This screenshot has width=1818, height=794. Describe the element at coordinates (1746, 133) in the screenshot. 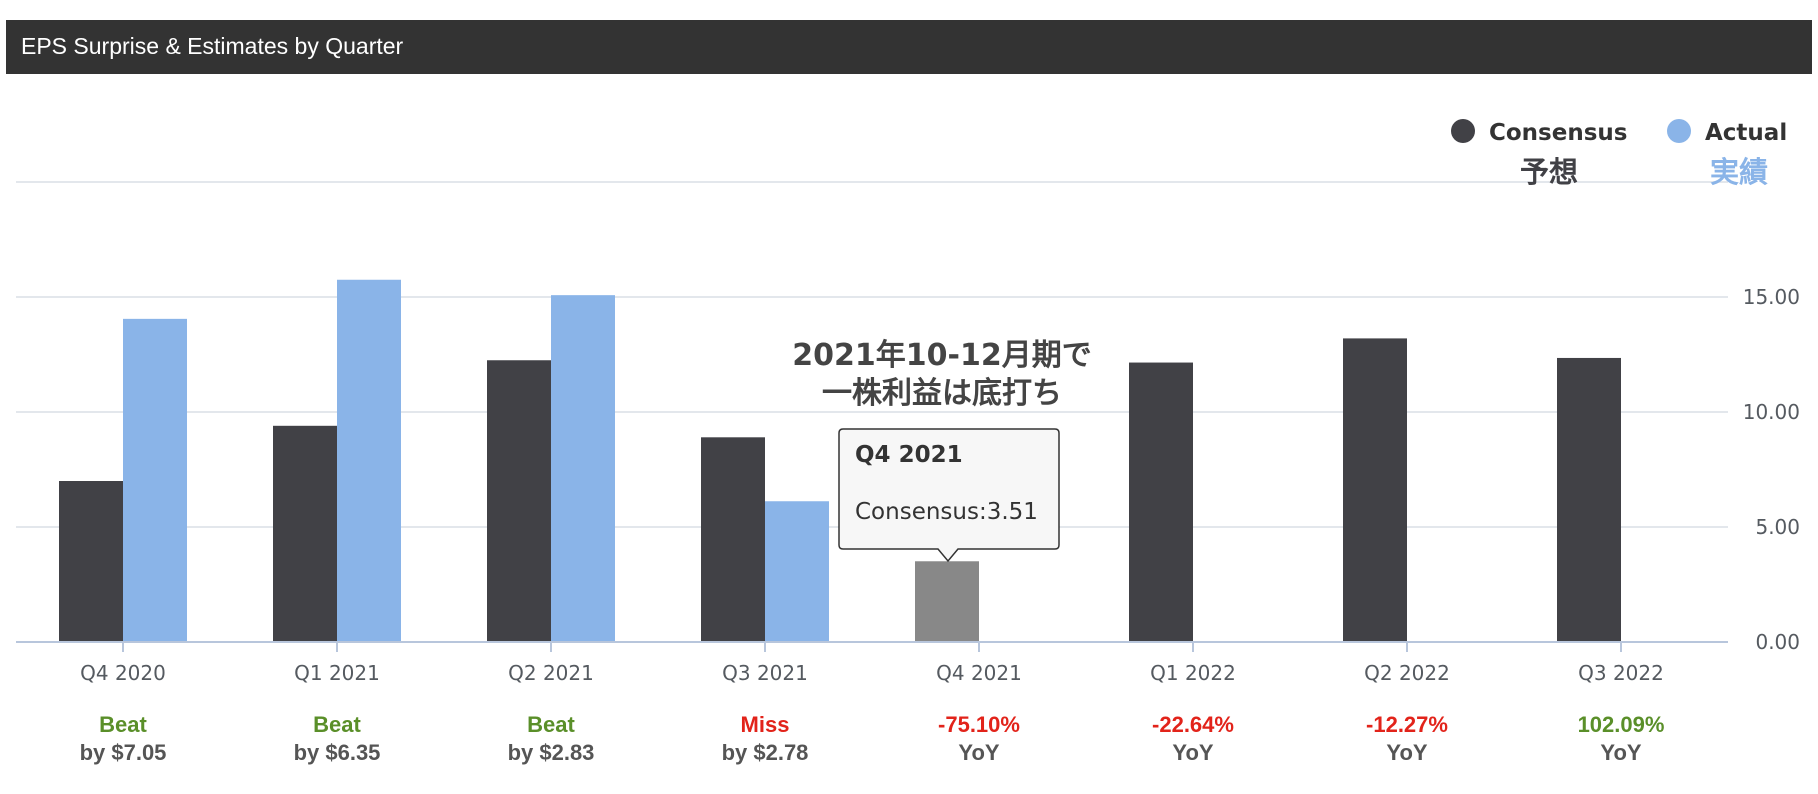

I see `legend-actual-label: Actual` at that location.